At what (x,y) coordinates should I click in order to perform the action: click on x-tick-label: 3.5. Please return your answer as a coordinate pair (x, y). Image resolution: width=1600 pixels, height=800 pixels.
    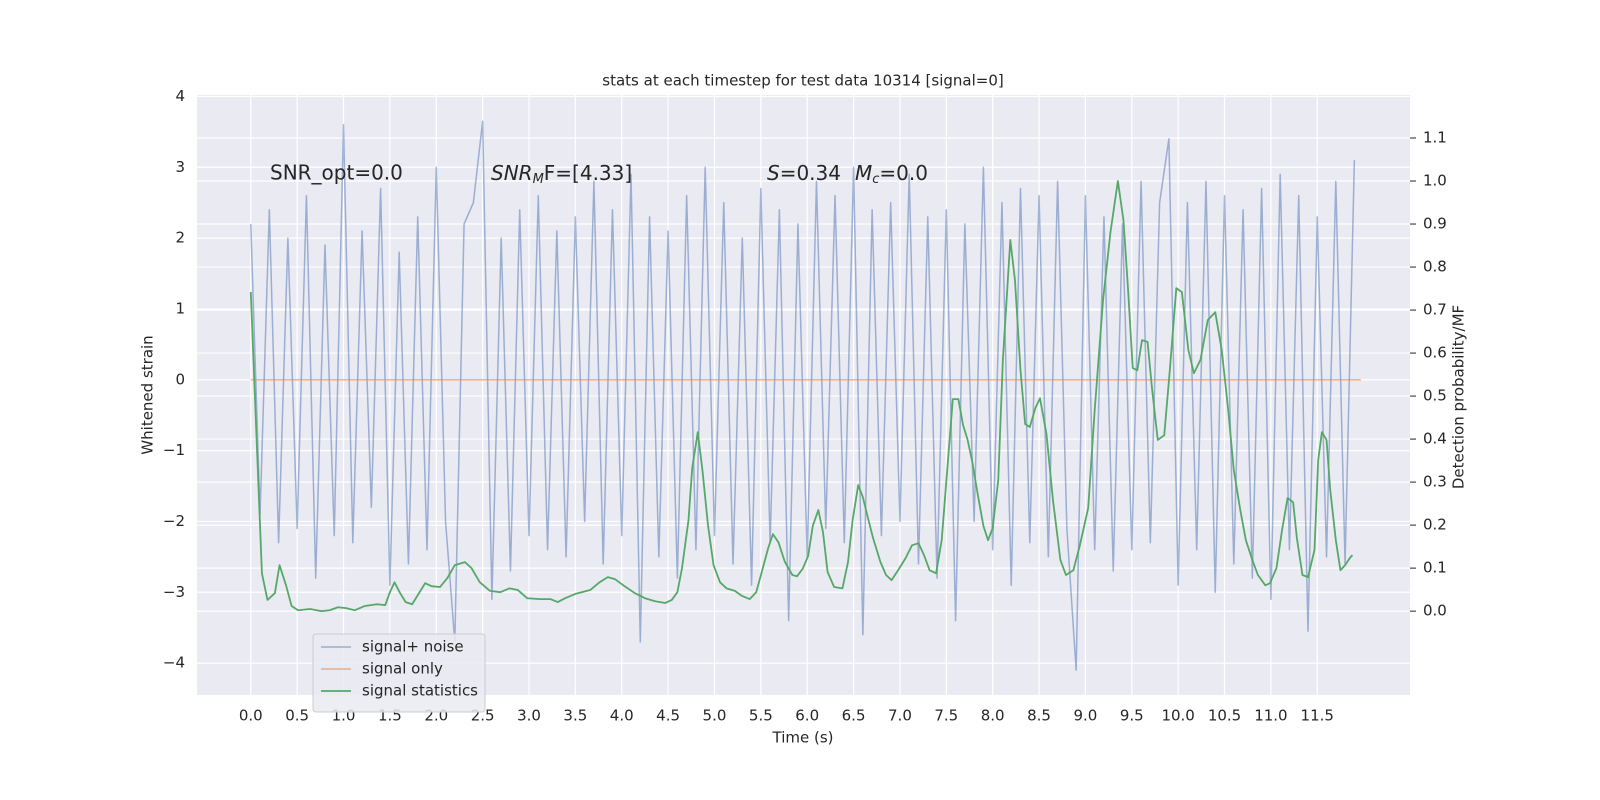
    Looking at the image, I should click on (575, 716).